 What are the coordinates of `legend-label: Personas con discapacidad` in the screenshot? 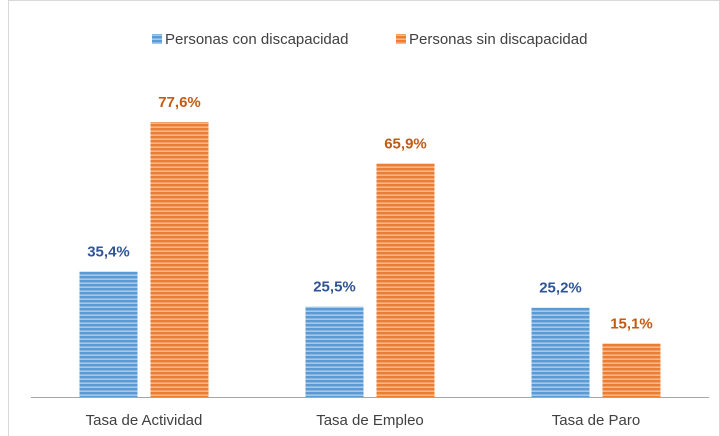 It's located at (256, 39).